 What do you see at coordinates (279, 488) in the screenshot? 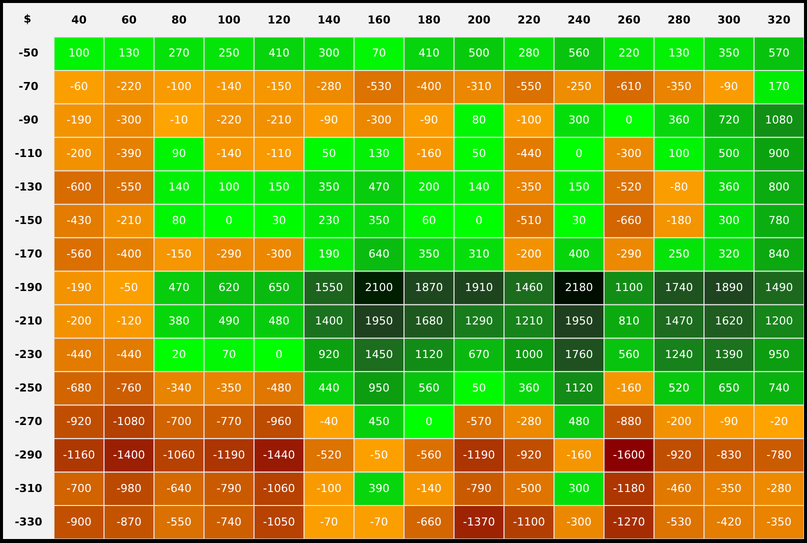
I see `data-label: -1060` at bounding box center [279, 488].